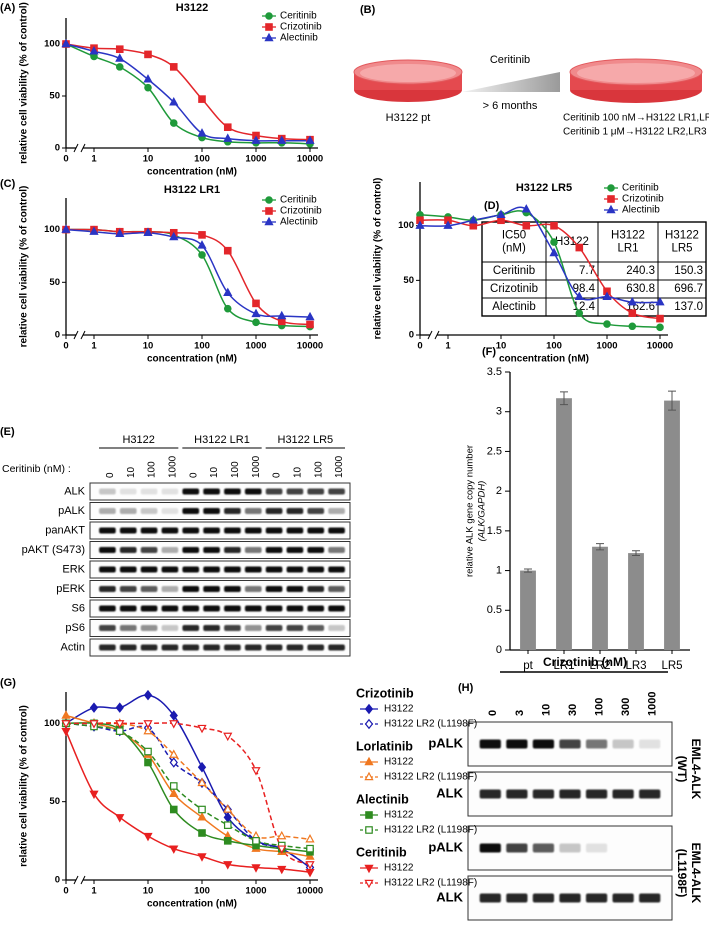 This screenshot has height=925, width=709. I want to click on y-tick-label: 2, so click(499, 491).